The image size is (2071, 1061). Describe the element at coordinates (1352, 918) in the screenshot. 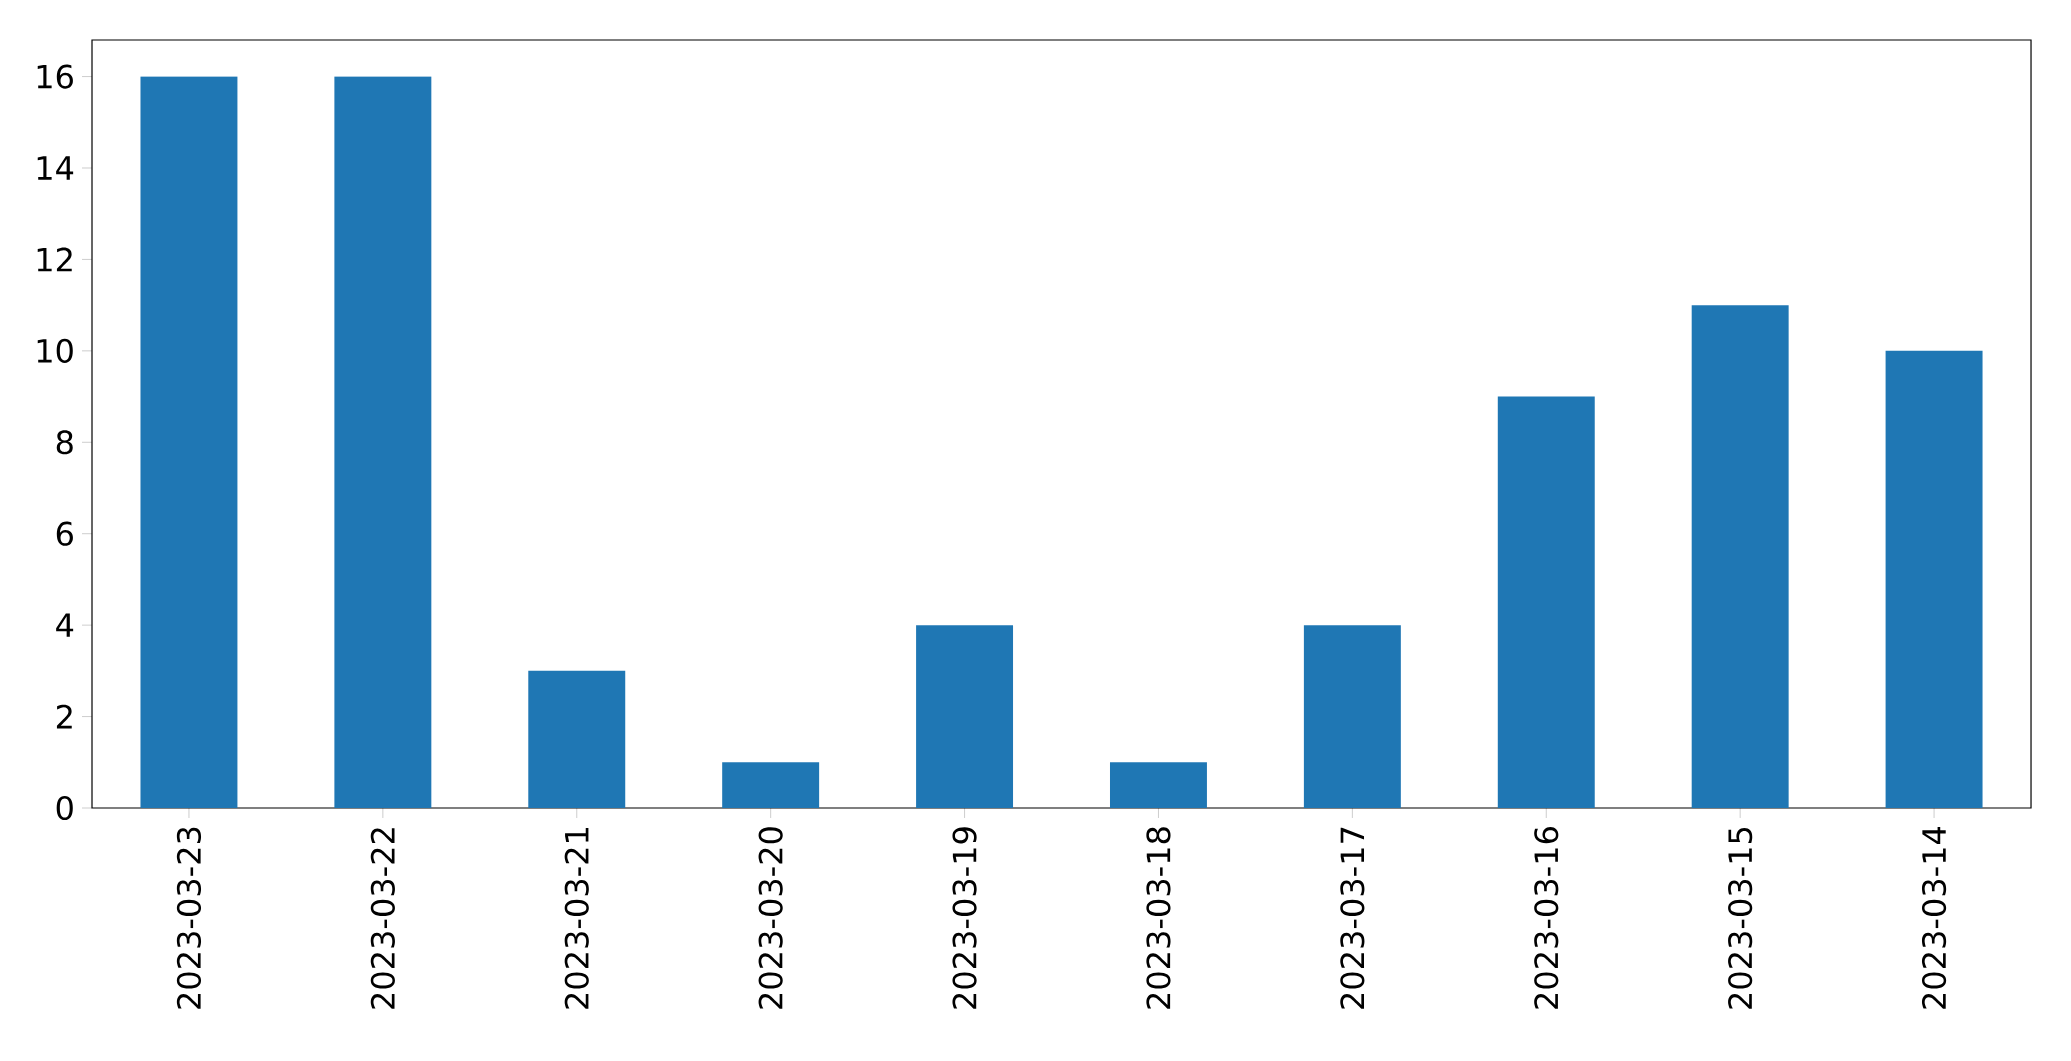

I see `x-tick-label: 2023-03-17` at that location.